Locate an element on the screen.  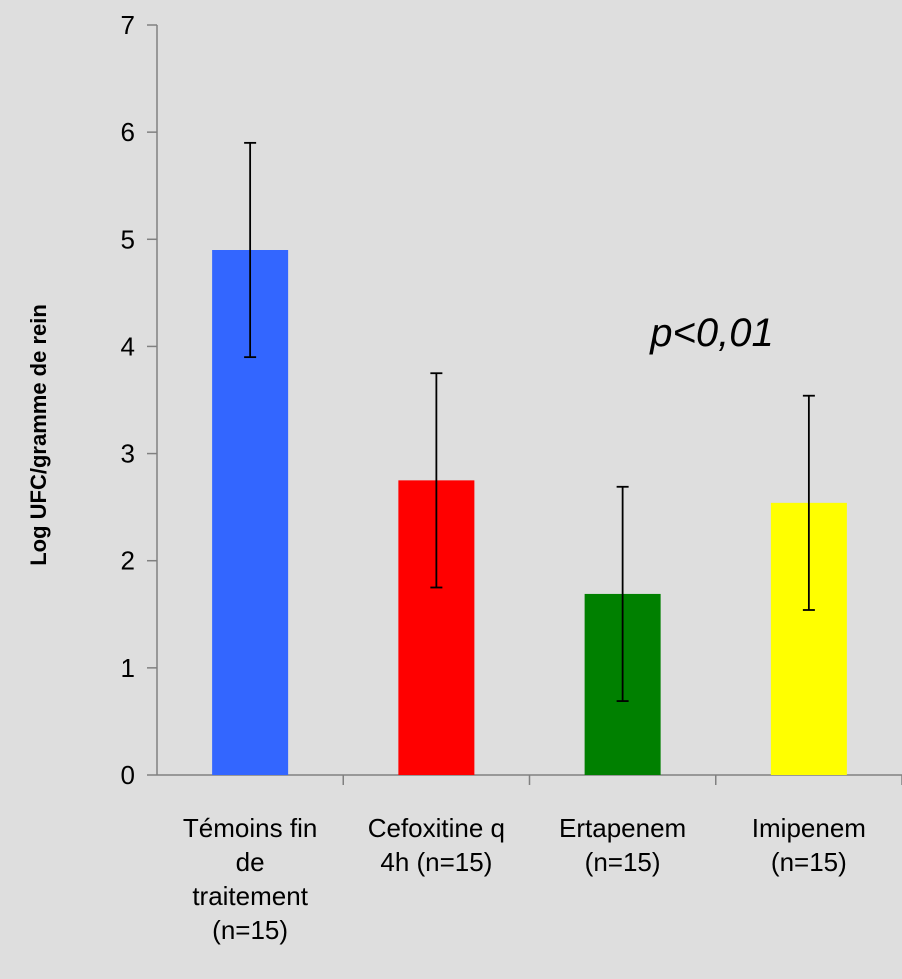
y-tick-label: 2 is located at coordinates (128, 561).